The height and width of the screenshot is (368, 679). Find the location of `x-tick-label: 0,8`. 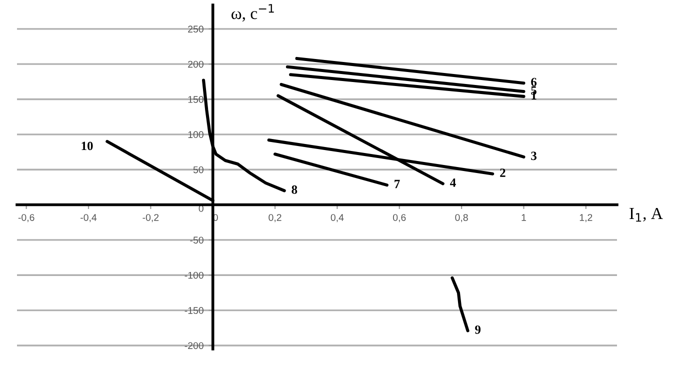

x-tick-label: 0,8 is located at coordinates (461, 218).